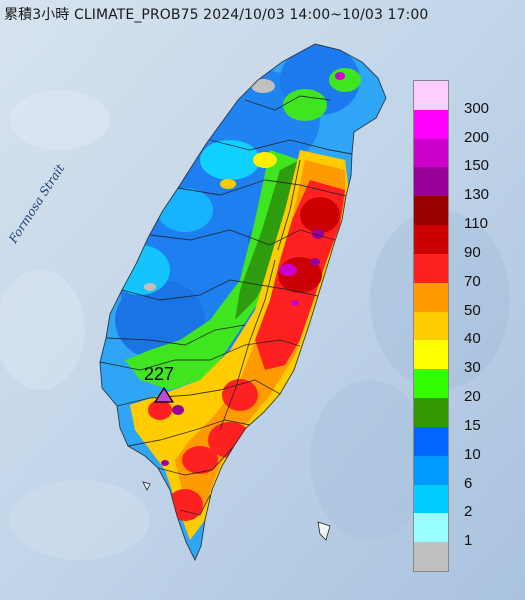 This screenshot has height=600, width=525. What do you see at coordinates (146, 486) in the screenshot?
I see `liuqiu-island` at bounding box center [146, 486].